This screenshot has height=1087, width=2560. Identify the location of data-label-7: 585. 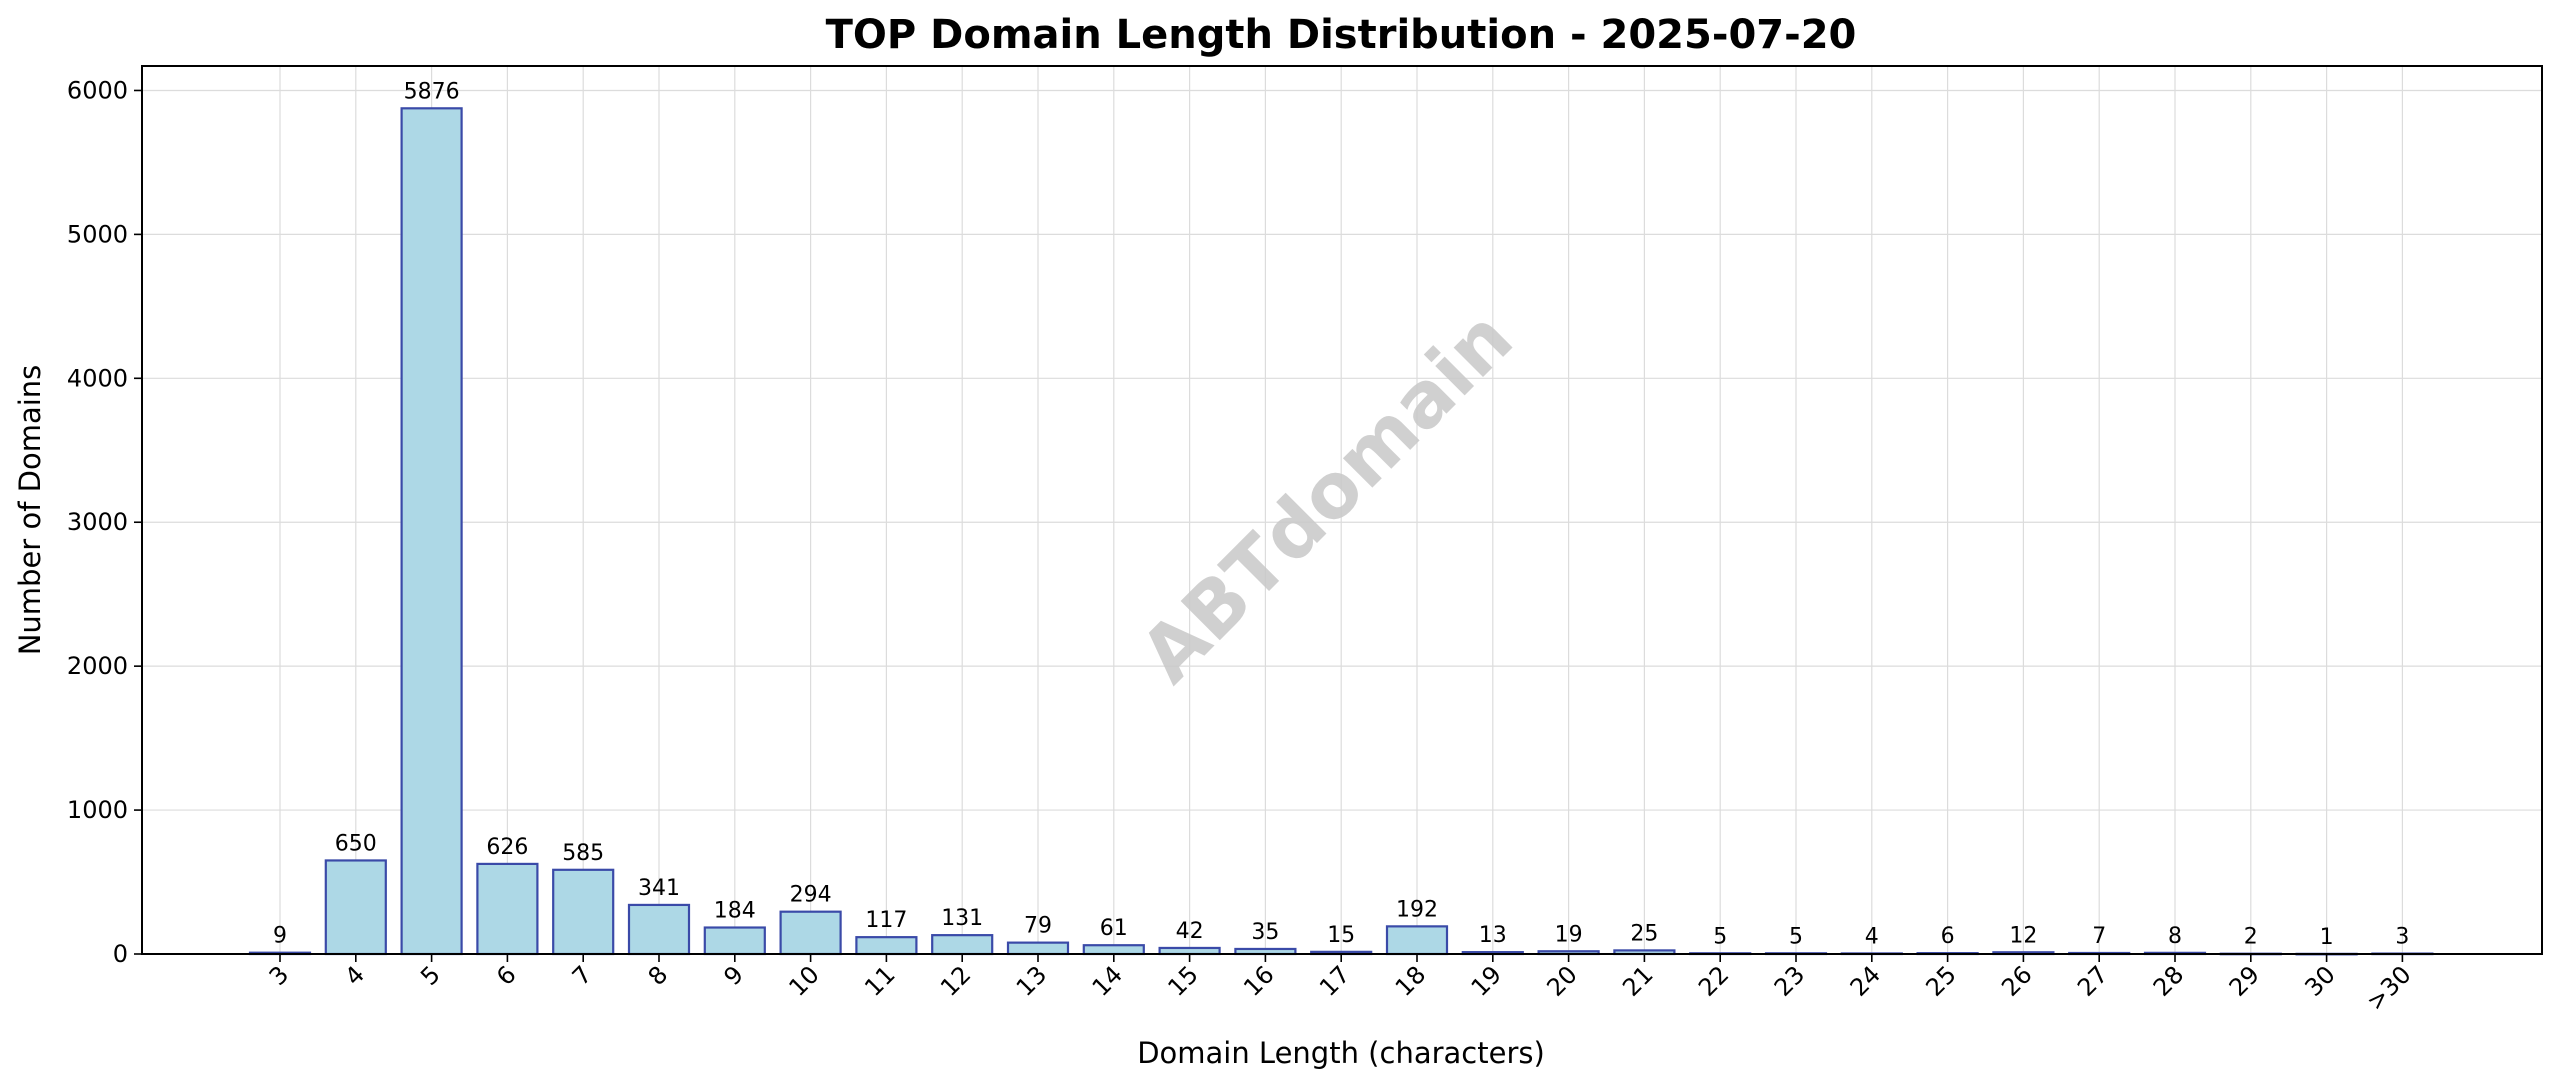
(583, 853).